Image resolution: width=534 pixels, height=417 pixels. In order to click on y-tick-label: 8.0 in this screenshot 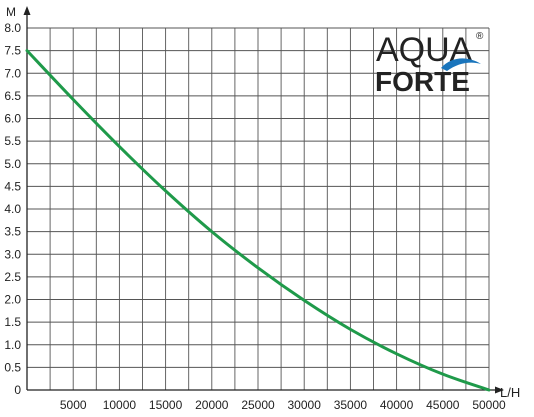, I will do `click(12, 28)`.